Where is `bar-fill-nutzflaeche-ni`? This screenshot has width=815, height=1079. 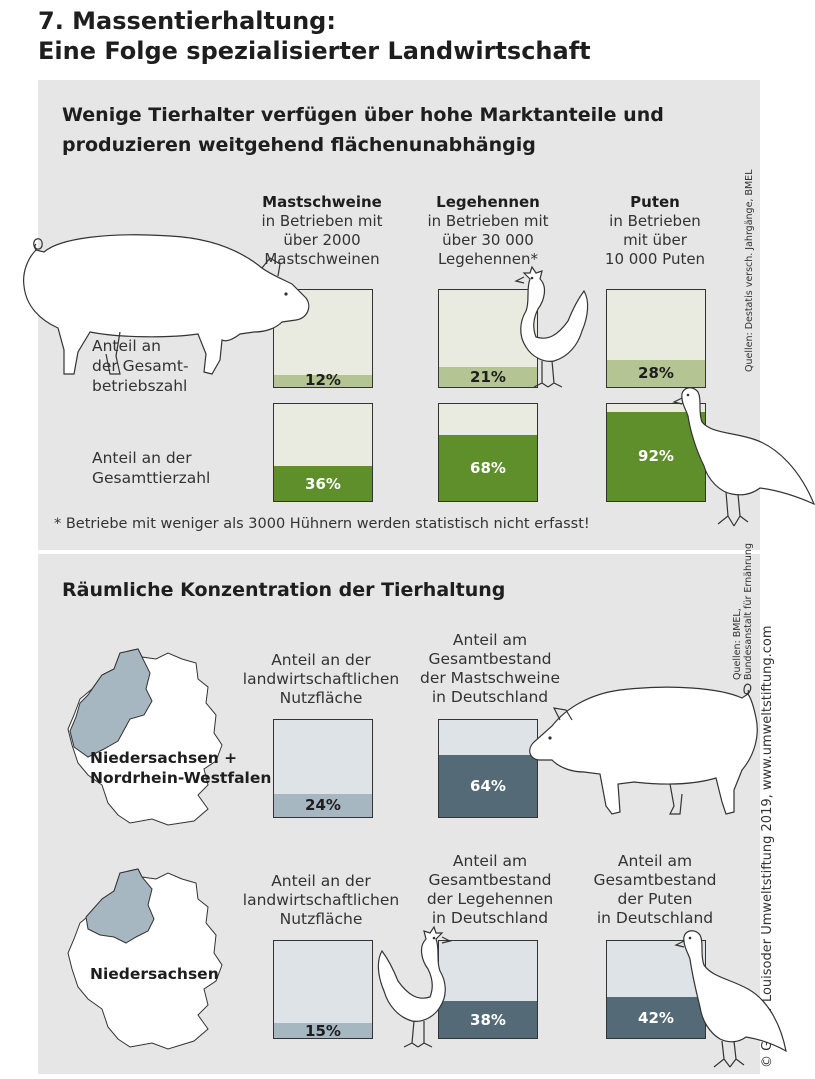 bar-fill-nutzflaeche-ni is located at coordinates (323, 1030).